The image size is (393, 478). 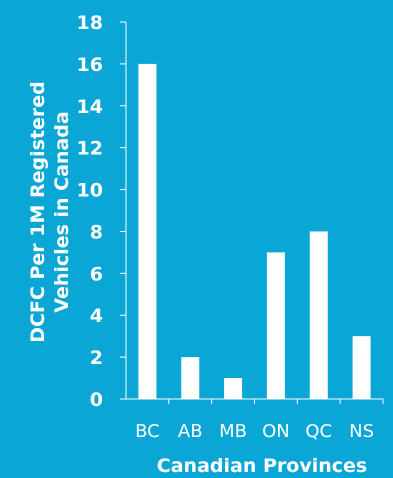 What do you see at coordinates (38, 212) in the screenshot?
I see `y-axis-title-line-1: DCFC Per 1M Registered` at bounding box center [38, 212].